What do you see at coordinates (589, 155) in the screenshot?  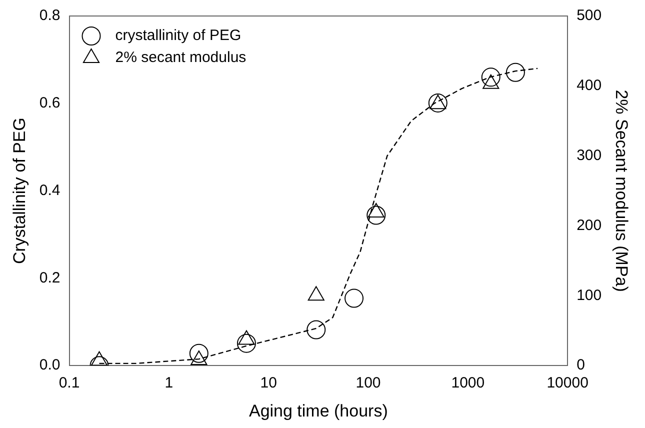 I see `y2-tick-label: 300` at bounding box center [589, 155].